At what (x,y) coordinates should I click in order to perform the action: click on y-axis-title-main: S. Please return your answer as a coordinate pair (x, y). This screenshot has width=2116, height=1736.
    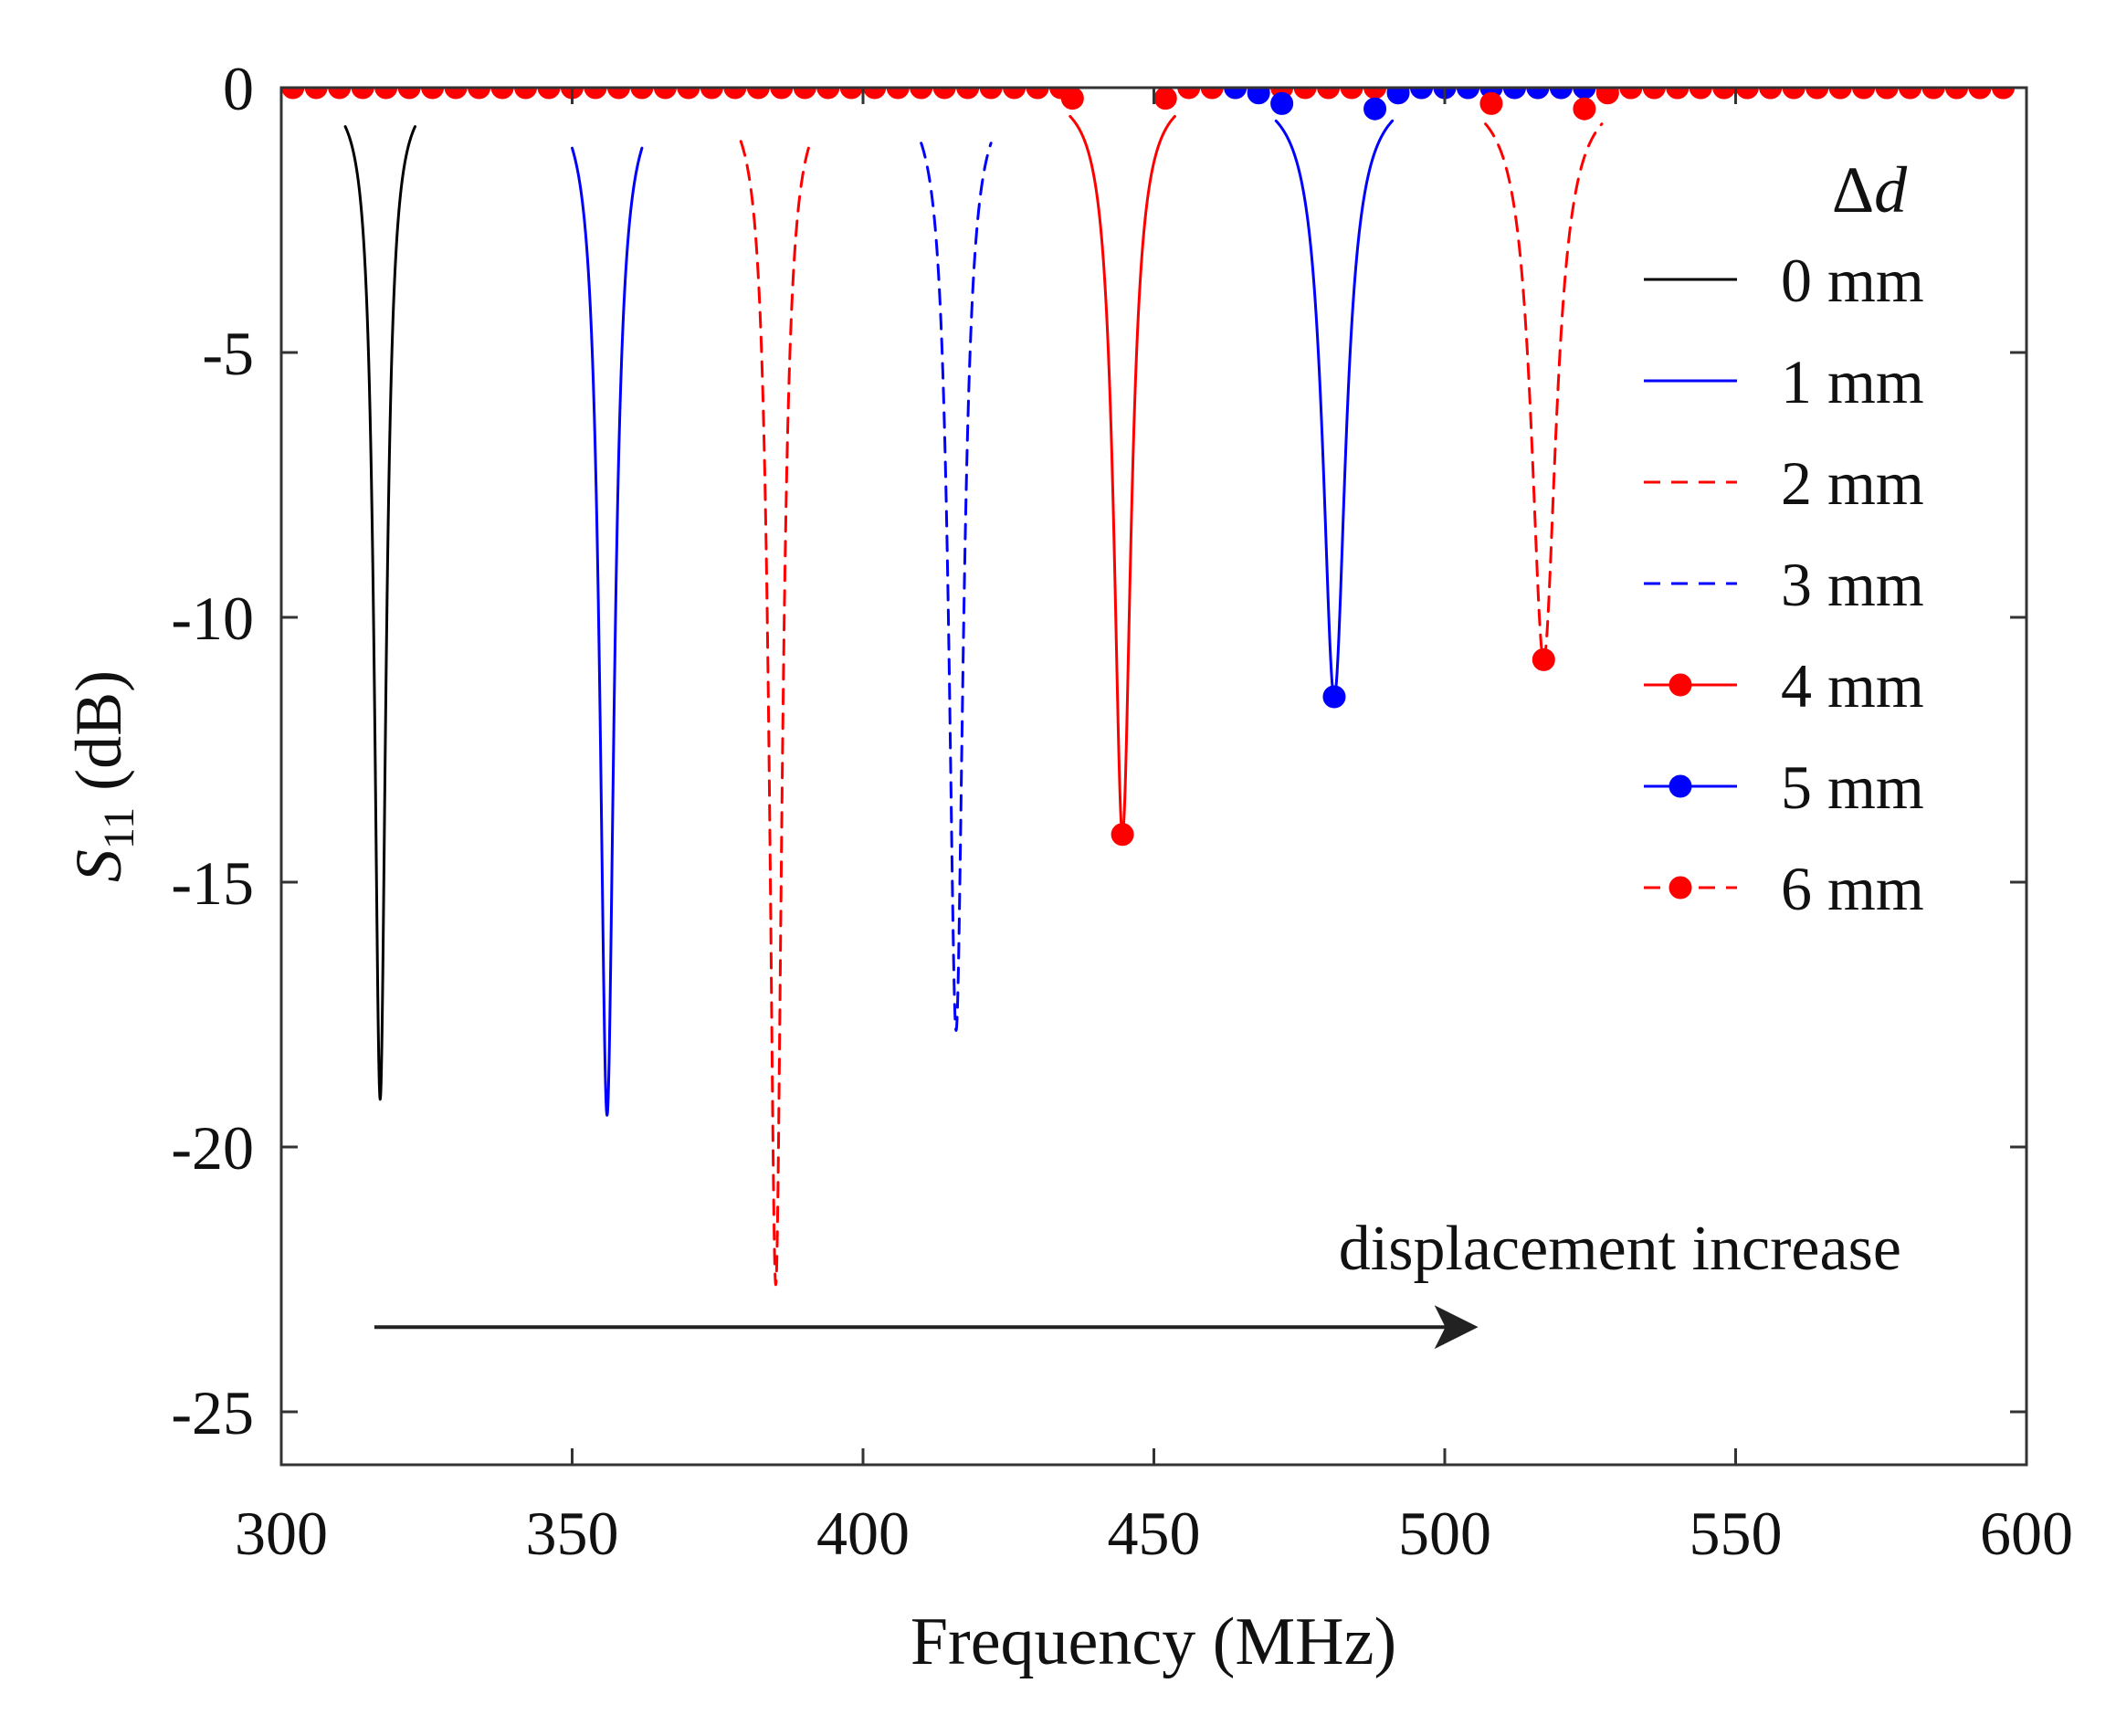
    Looking at the image, I should click on (98, 865).